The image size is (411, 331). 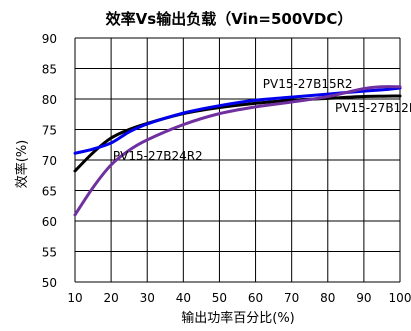 I want to click on y-axis-label: 效率(%), so click(x=22, y=164).